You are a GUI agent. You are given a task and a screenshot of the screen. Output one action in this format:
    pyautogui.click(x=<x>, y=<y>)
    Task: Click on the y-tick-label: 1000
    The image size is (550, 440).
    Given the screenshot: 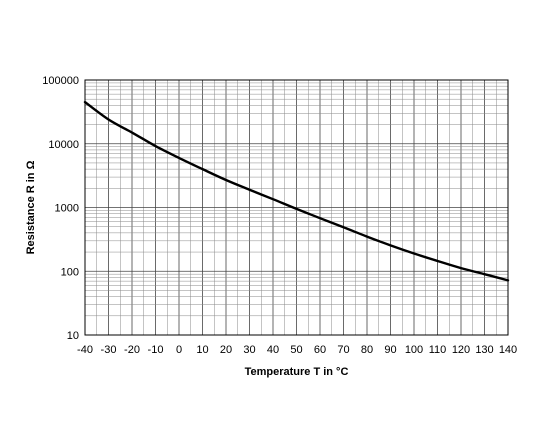 What is the action you would take?
    pyautogui.click(x=67, y=209)
    